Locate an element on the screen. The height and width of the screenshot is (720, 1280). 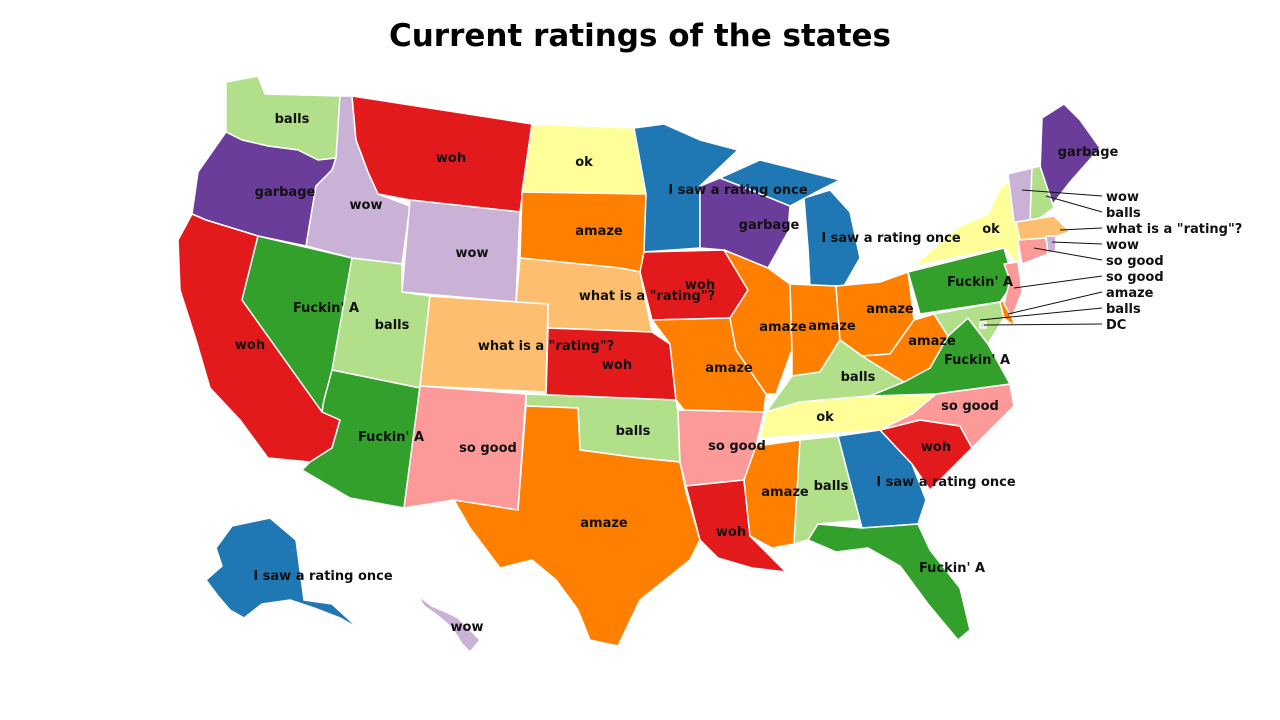
label-ks: woh is located at coordinates (617, 365).